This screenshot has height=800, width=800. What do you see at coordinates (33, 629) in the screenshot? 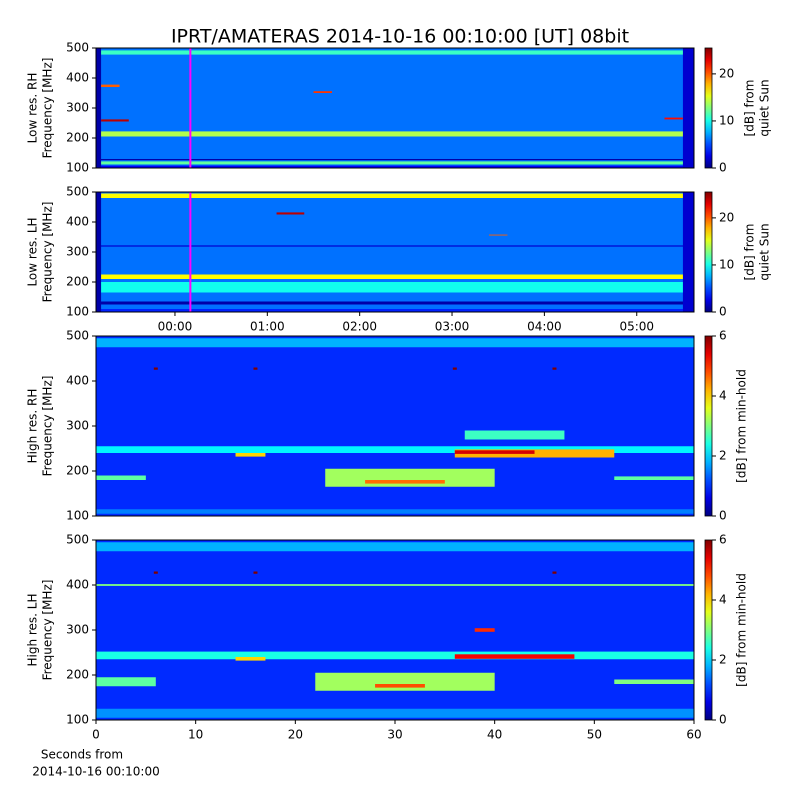
I see `y-label: High res. LH` at bounding box center [33, 629].